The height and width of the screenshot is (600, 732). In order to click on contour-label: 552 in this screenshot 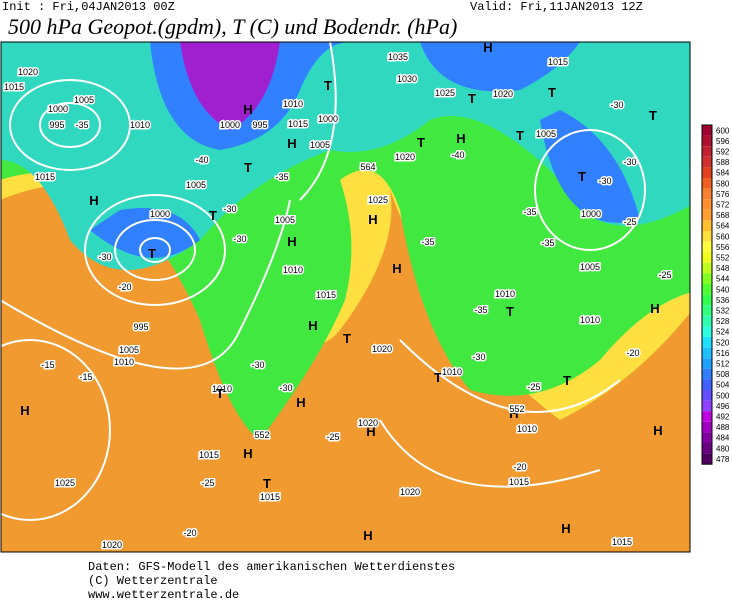, I will do `click(516, 409)`.